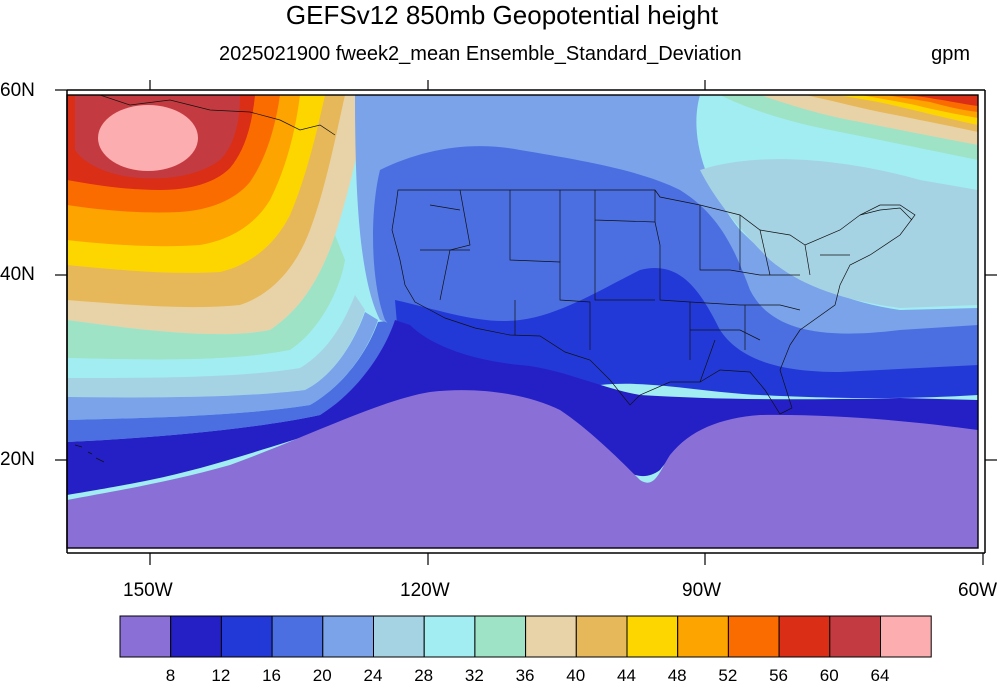 Image resolution: width=1004 pixels, height=686 pixels. Describe the element at coordinates (702, 590) in the screenshot. I see `lon-label-90w: 90W` at that location.